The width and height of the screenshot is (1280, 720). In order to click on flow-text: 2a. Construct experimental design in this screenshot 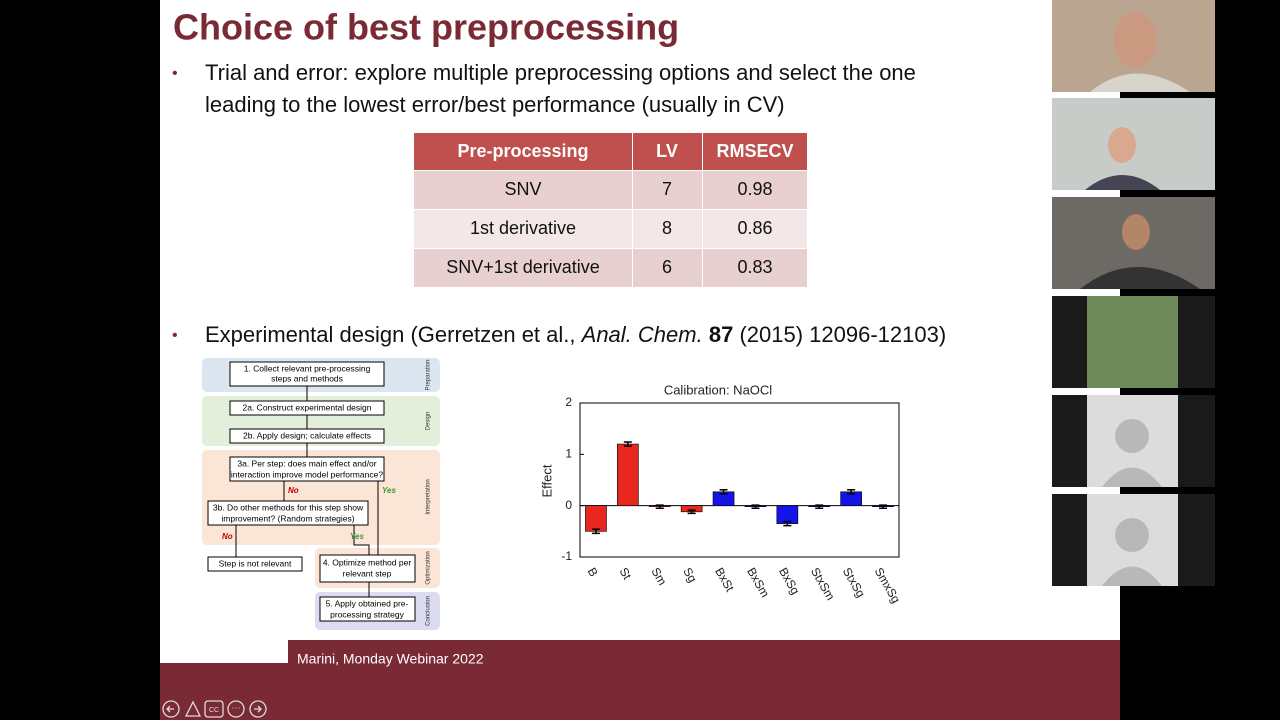, I will do `click(307, 407)`.